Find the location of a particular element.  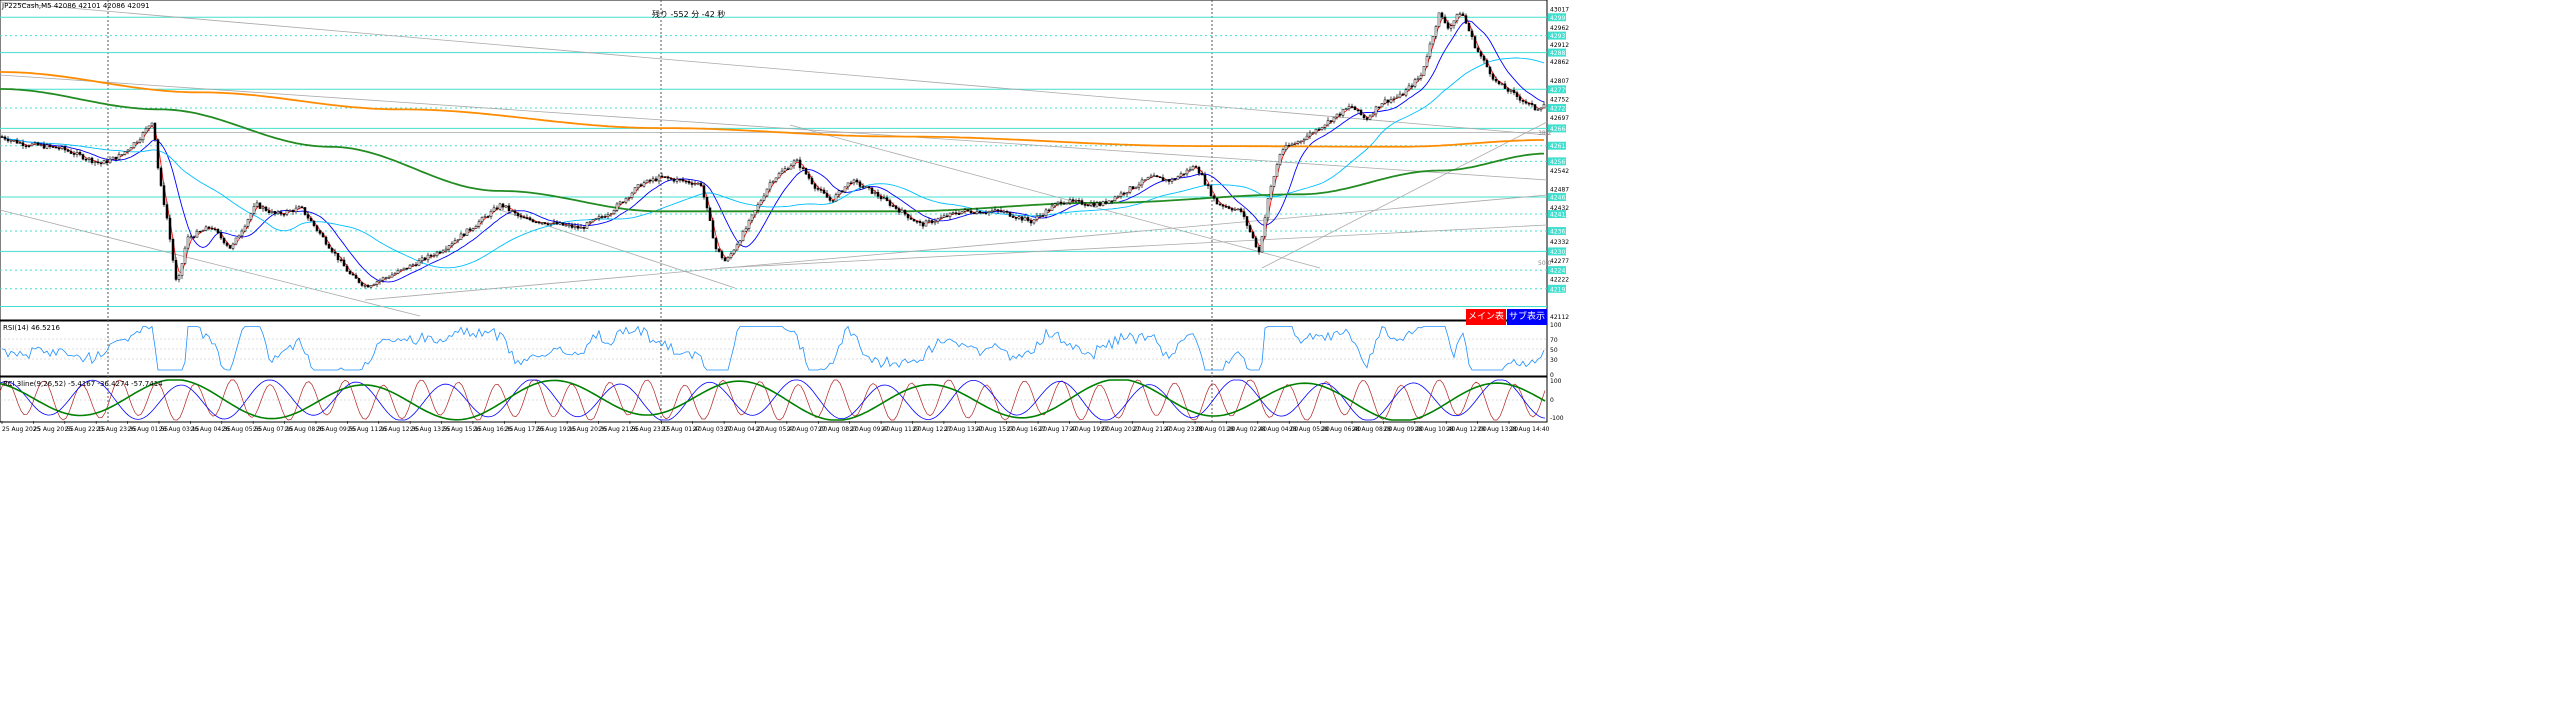

price-label: 42487 is located at coordinates (1559, 190).